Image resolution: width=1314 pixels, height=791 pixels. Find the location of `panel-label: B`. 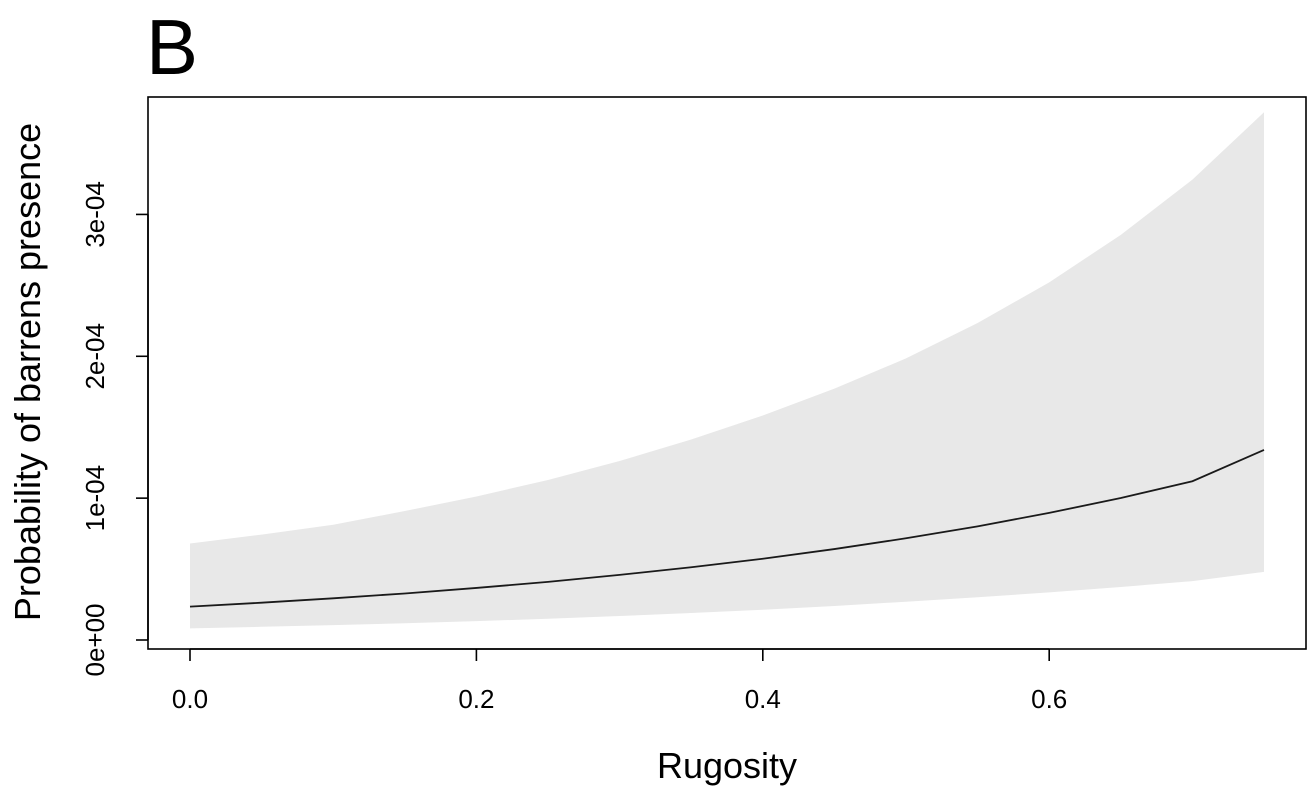

panel-label: B is located at coordinates (172, 47).